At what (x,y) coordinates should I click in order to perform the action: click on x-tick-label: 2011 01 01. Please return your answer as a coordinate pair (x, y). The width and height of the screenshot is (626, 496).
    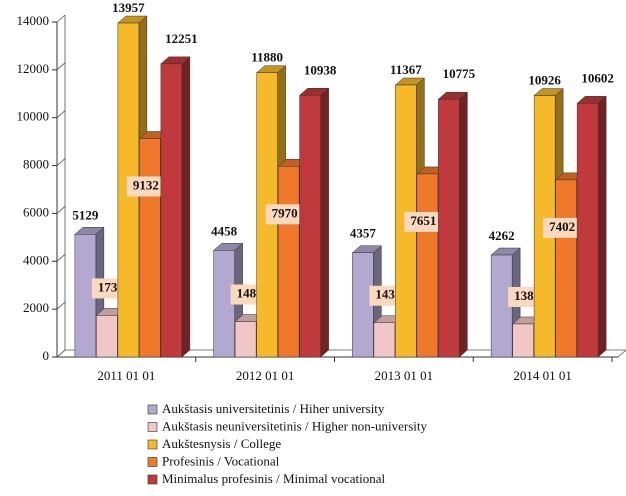
    Looking at the image, I should click on (126, 375).